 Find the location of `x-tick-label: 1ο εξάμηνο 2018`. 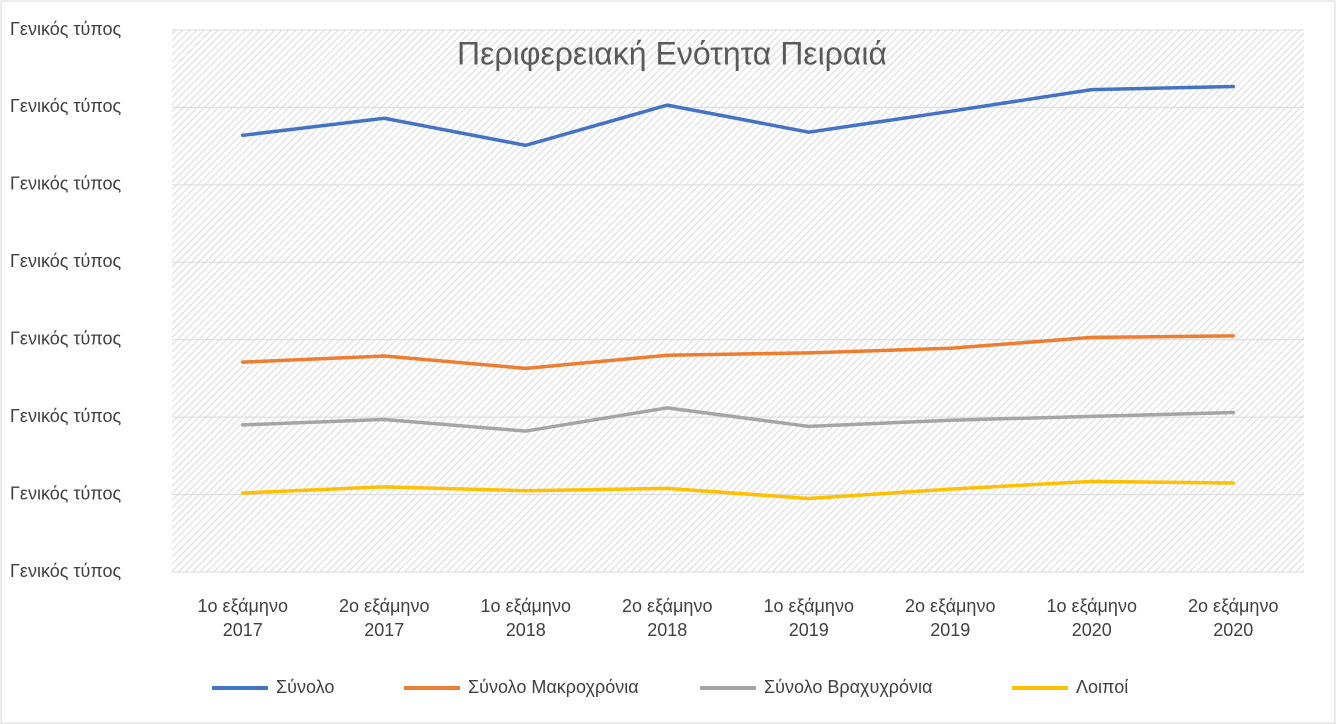

x-tick-label: 1ο εξάμηνο 2018 is located at coordinates (525, 618).